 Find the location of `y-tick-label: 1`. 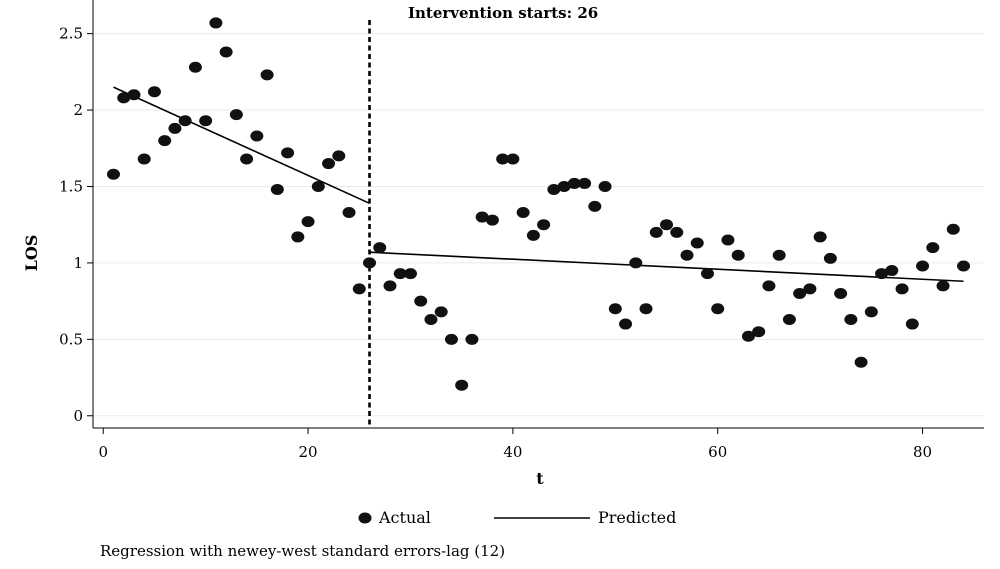

y-tick-label: 1 is located at coordinates (78, 263).